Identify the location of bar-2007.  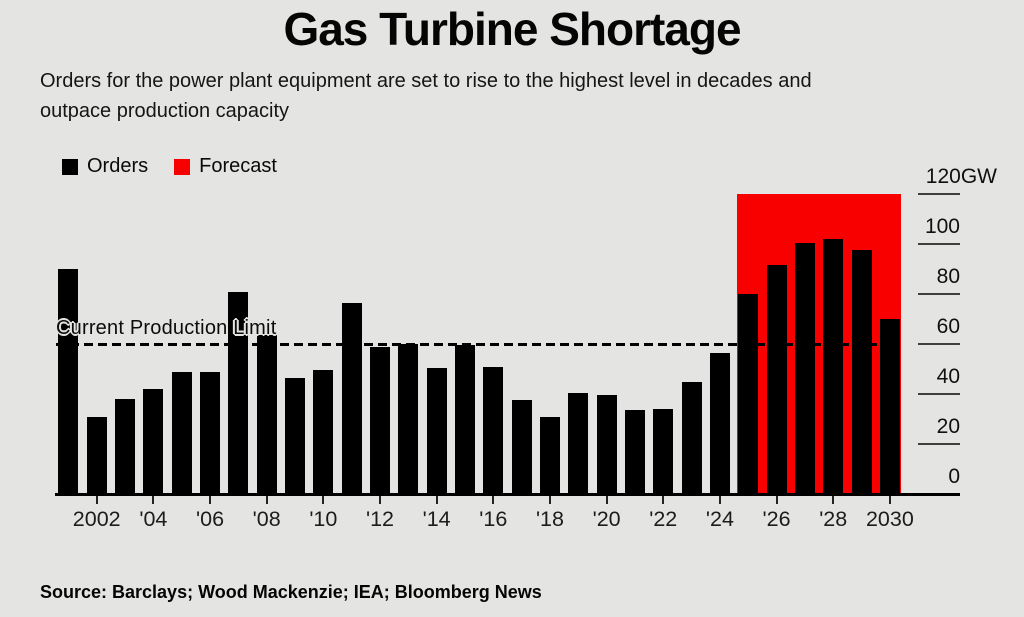
(238, 392).